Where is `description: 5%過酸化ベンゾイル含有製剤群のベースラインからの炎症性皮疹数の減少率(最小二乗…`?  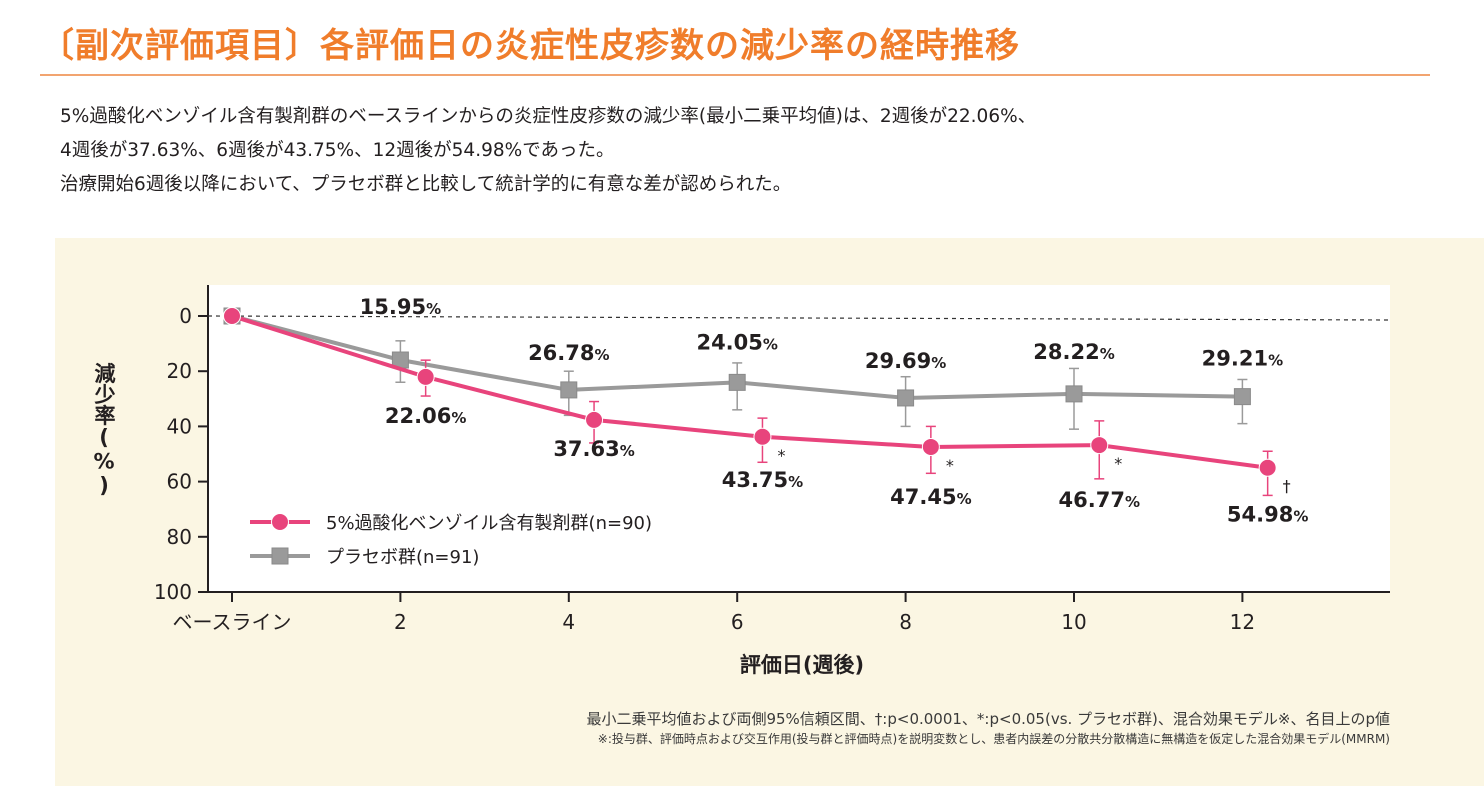
description: 5%過酸化ベンゾイル含有製剤群のベースラインからの炎症性皮疹数の減少率(最小二乗… is located at coordinates (755, 151).